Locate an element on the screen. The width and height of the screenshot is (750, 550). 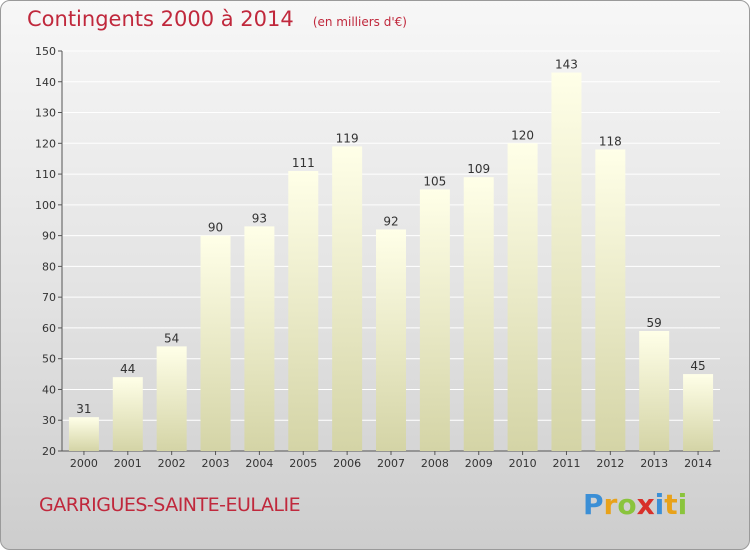
logo-letter: r is located at coordinates (610, 504).